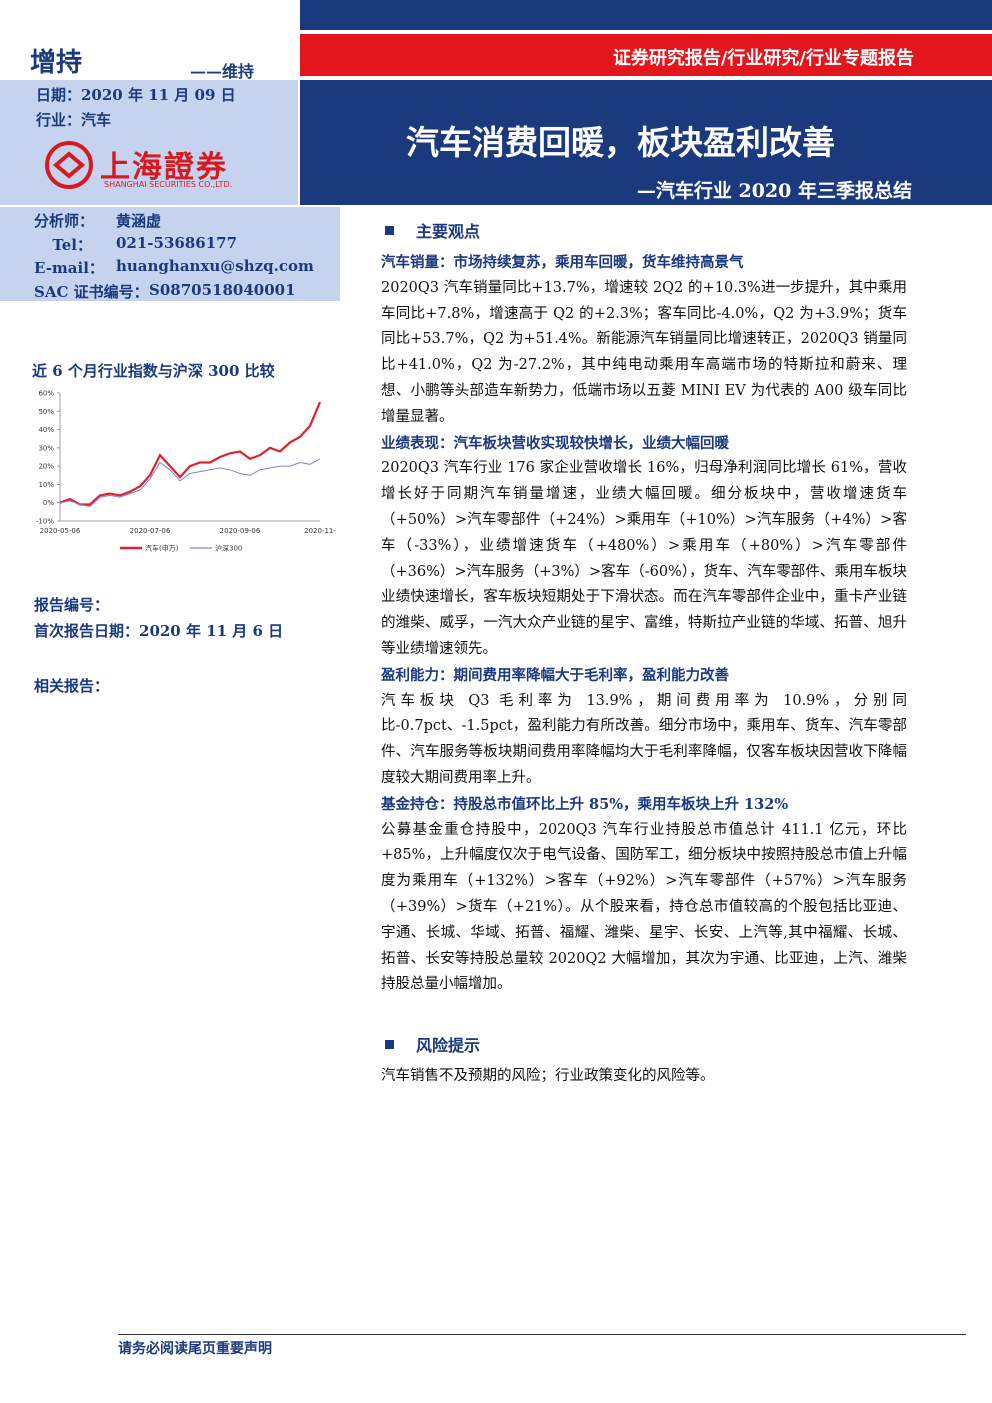  What do you see at coordinates (56, 63) in the screenshot?
I see `rating: 增持` at bounding box center [56, 63].